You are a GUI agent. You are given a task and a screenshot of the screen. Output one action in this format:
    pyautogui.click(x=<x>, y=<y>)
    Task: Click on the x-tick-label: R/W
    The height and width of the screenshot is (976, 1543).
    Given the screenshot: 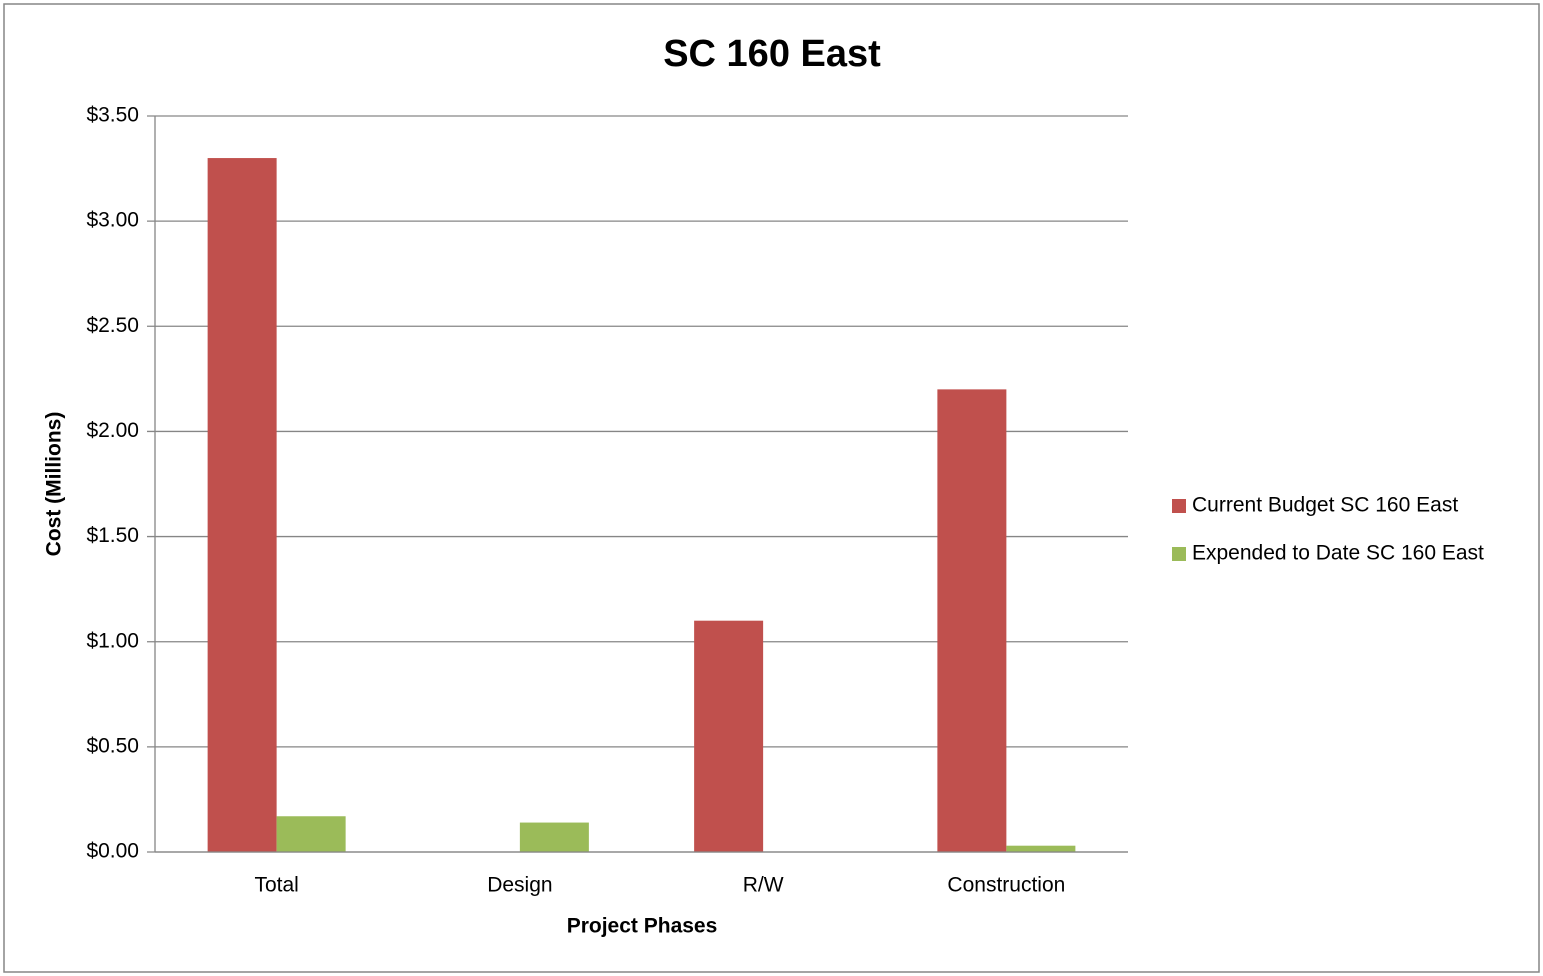 What is the action you would take?
    pyautogui.click(x=763, y=885)
    